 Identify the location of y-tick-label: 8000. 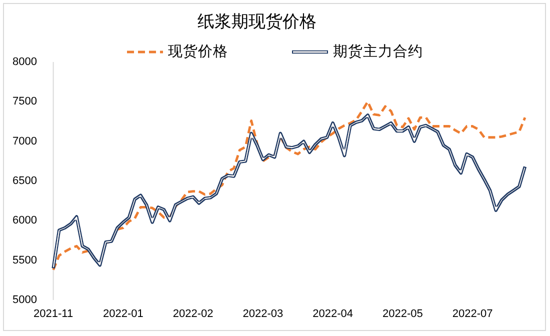
(24, 62).